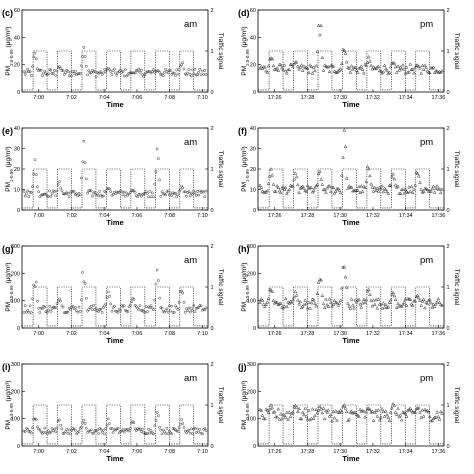 Image resolution: width=474 pixels, height=474 pixels. What do you see at coordinates (253, 38) in the screenshot?
I see `y-tick-label: 40` at bounding box center [253, 38].